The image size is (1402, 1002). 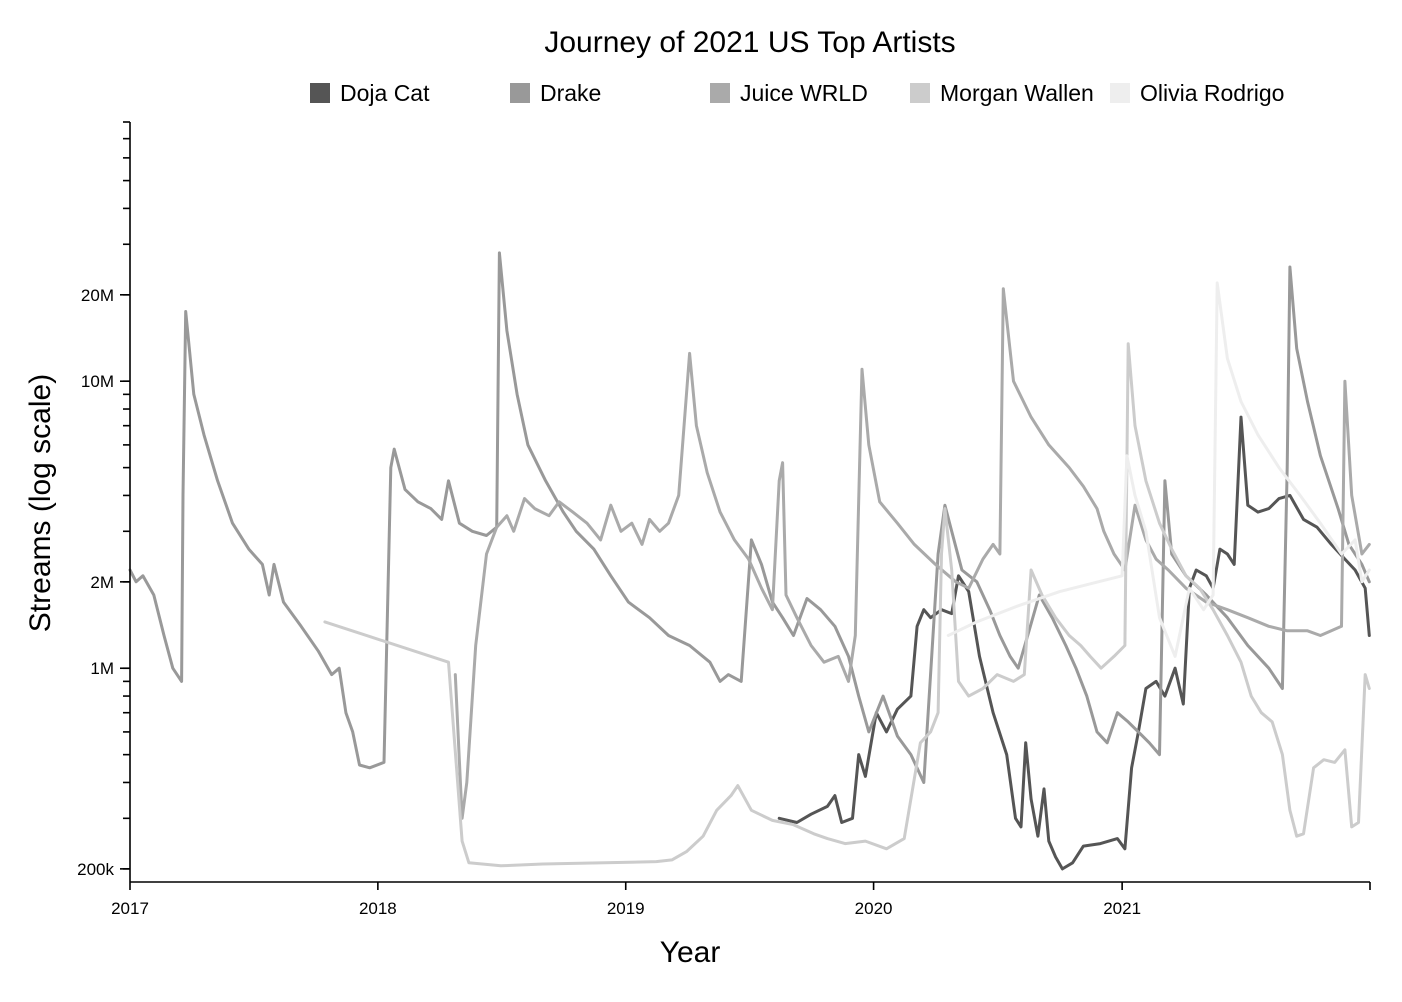 I want to click on chart-title: Journey of 2021 US Top Artists, so click(x=749, y=42).